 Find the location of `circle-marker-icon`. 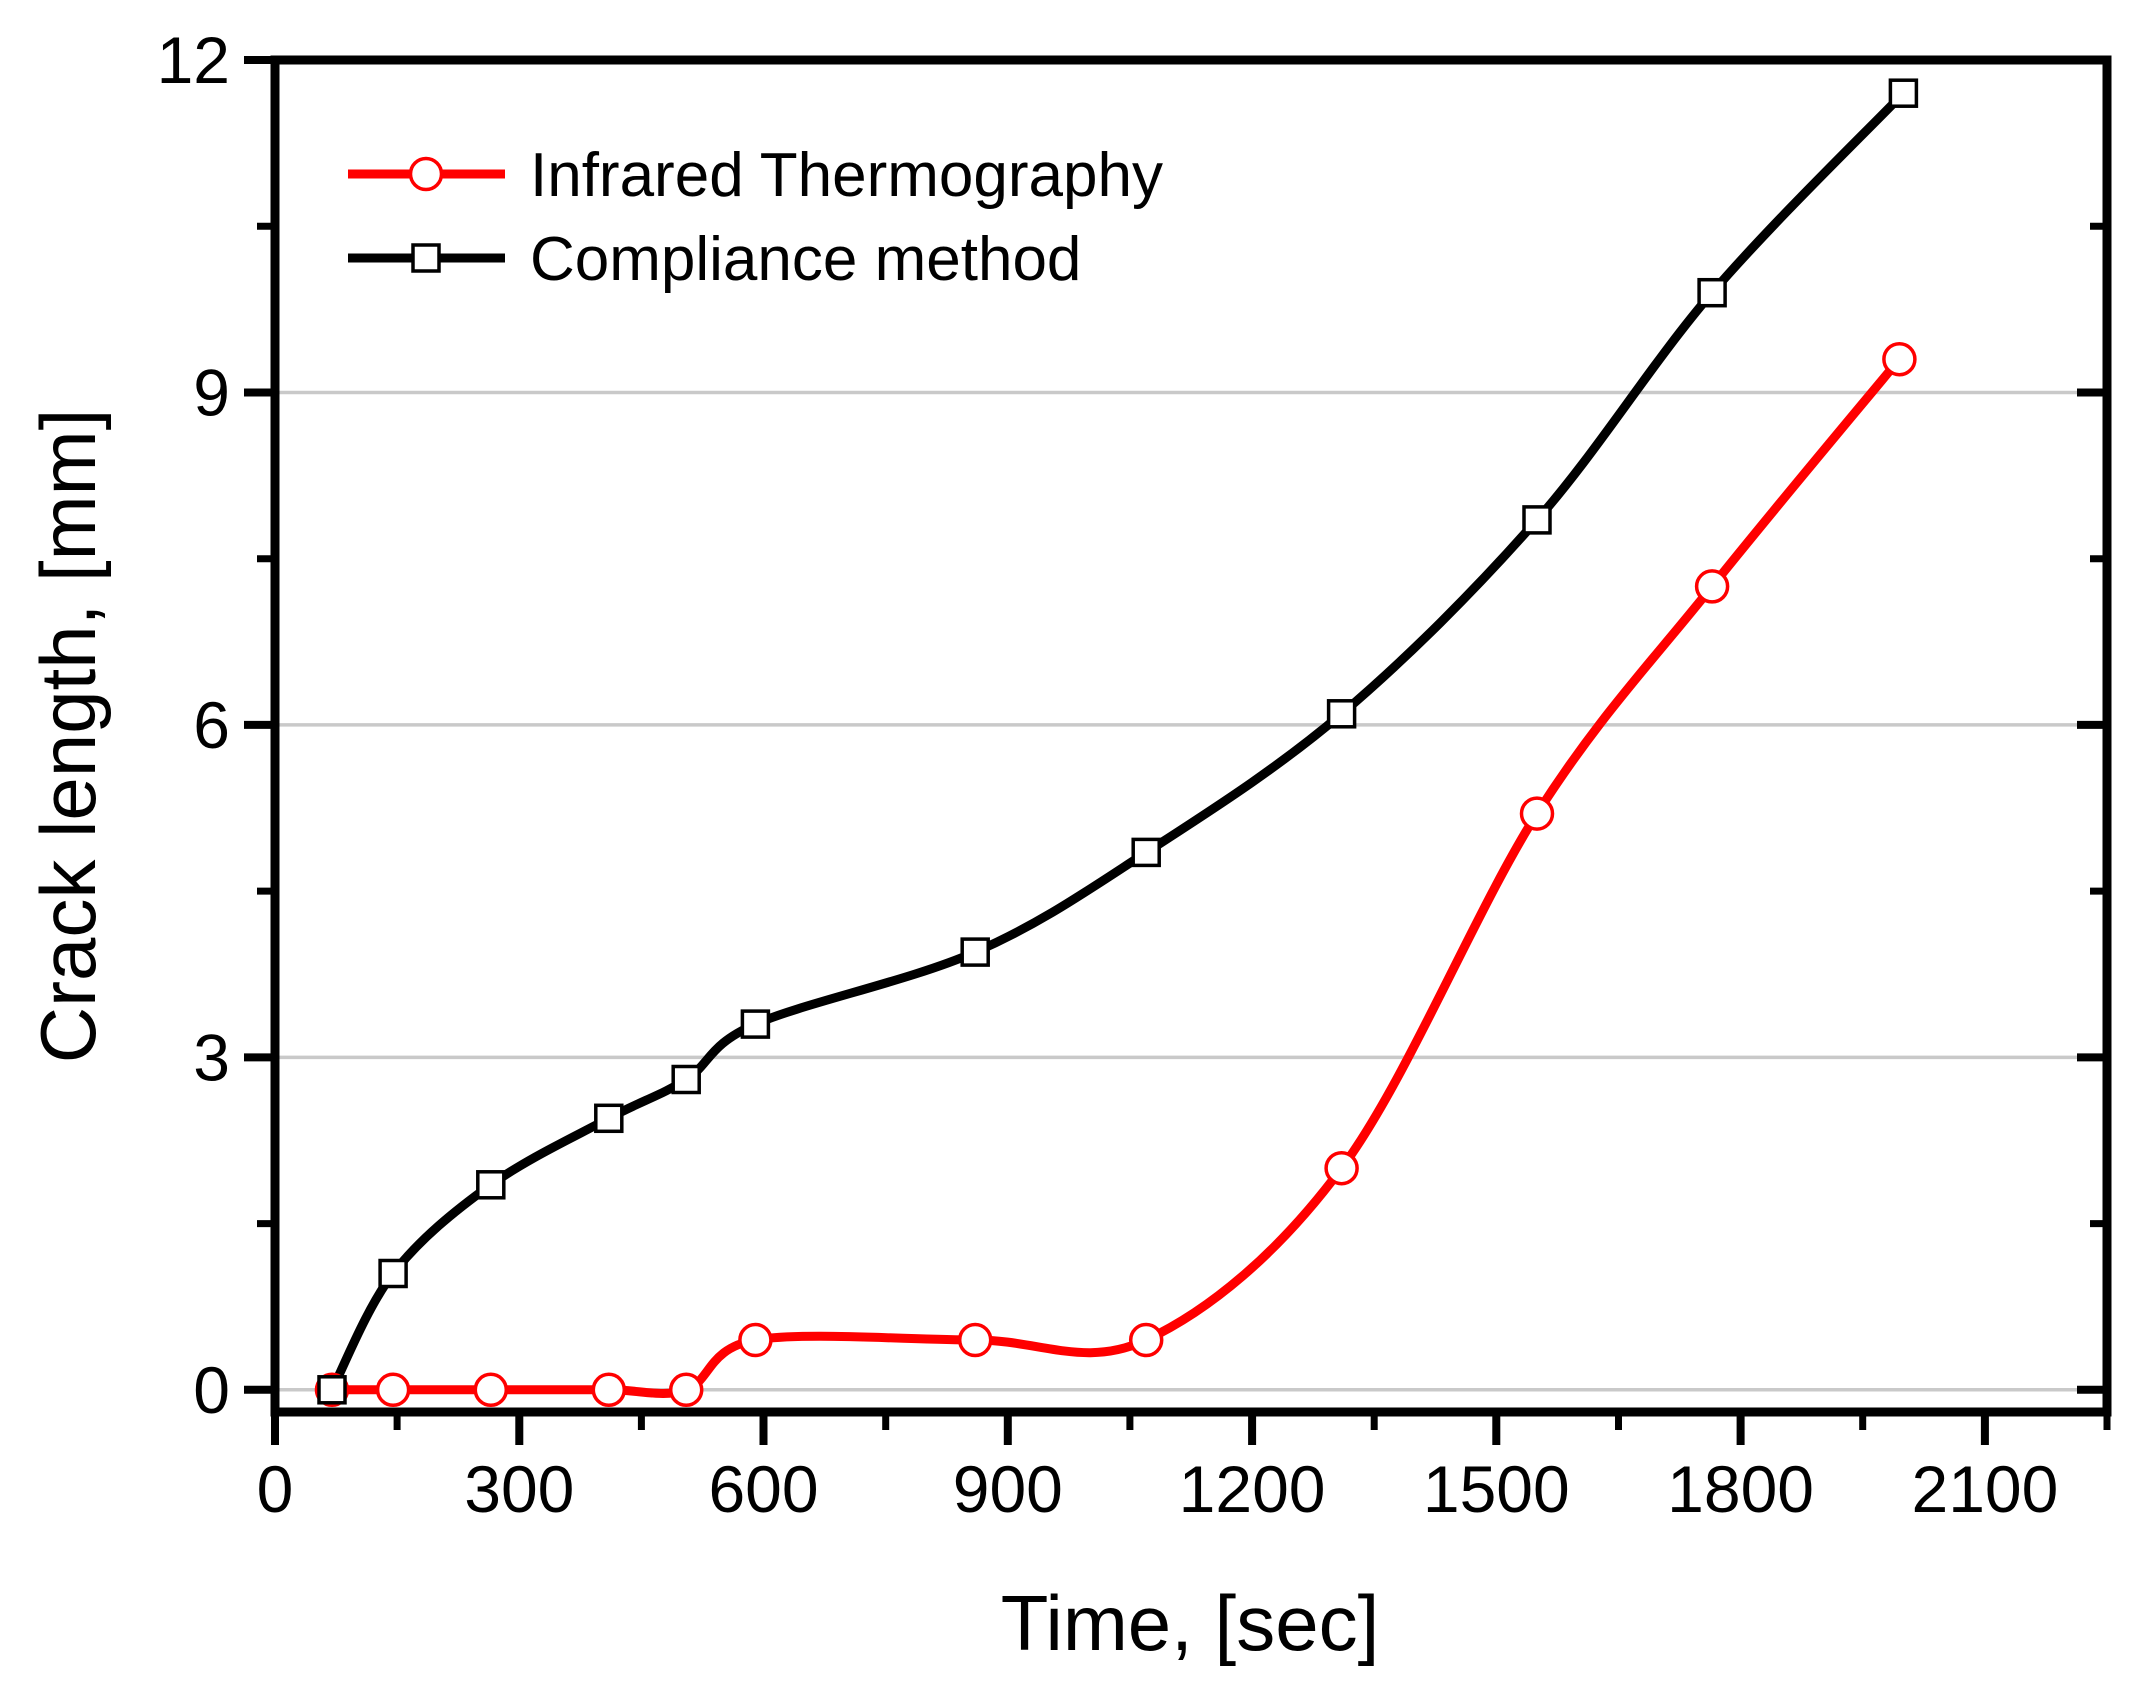

circle-marker-icon is located at coordinates (426, 174).